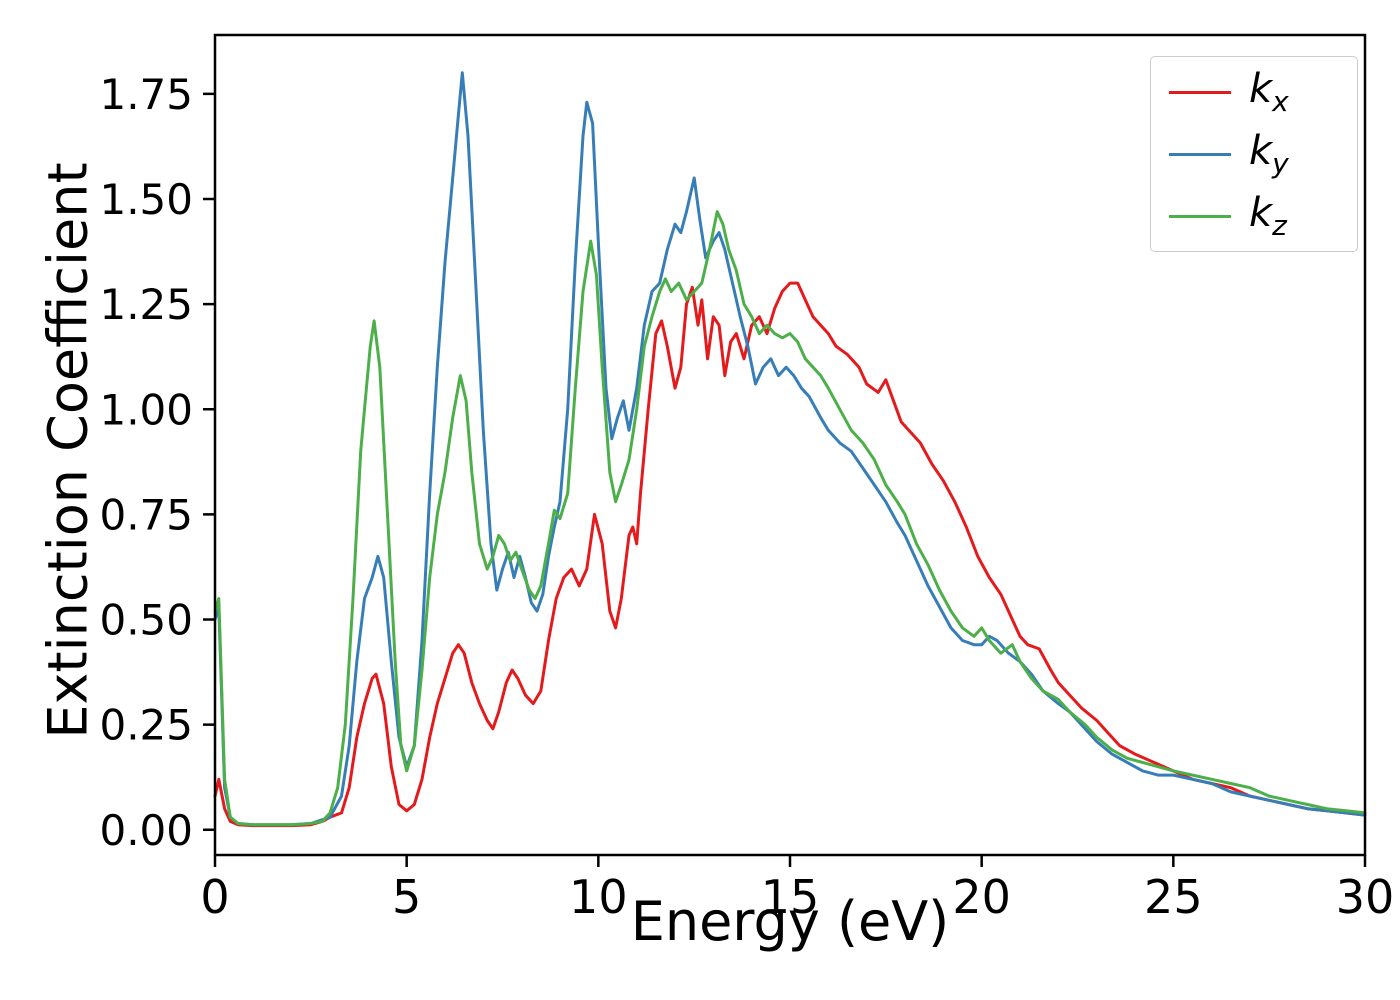 The width and height of the screenshot is (1400, 1000). Describe the element at coordinates (790, 897) in the screenshot. I see `x-tick-label: 15` at that location.